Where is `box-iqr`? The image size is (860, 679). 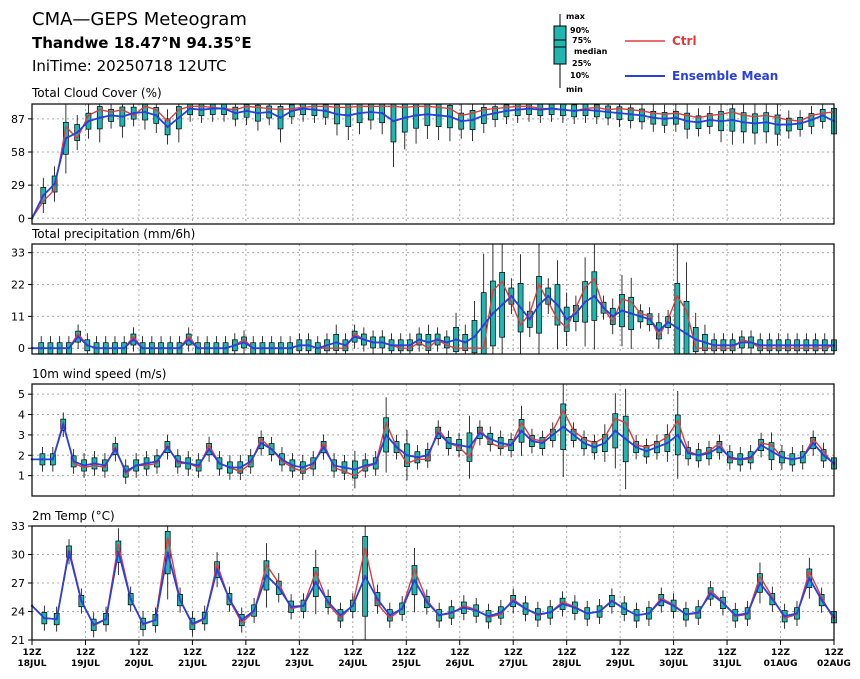
box-iqr is located at coordinates (393, 123).